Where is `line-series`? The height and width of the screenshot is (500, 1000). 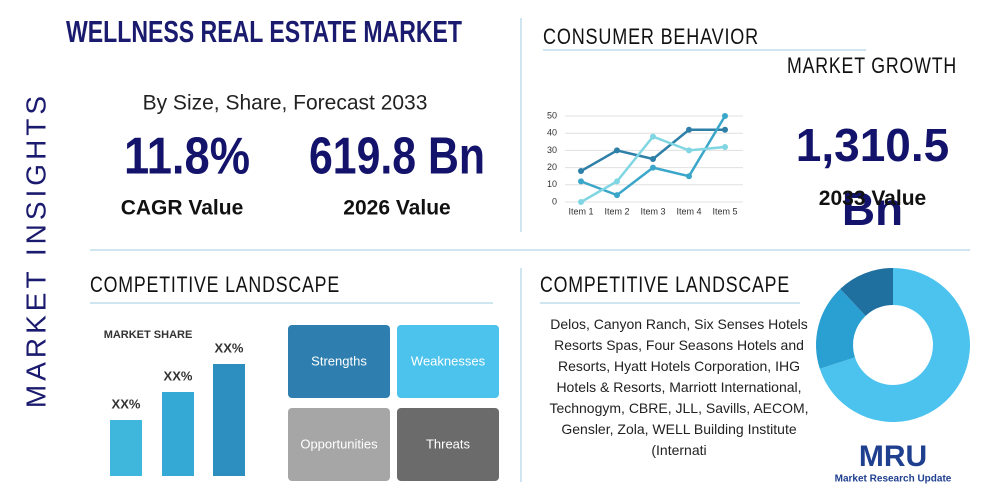 line-series is located at coordinates (653, 156).